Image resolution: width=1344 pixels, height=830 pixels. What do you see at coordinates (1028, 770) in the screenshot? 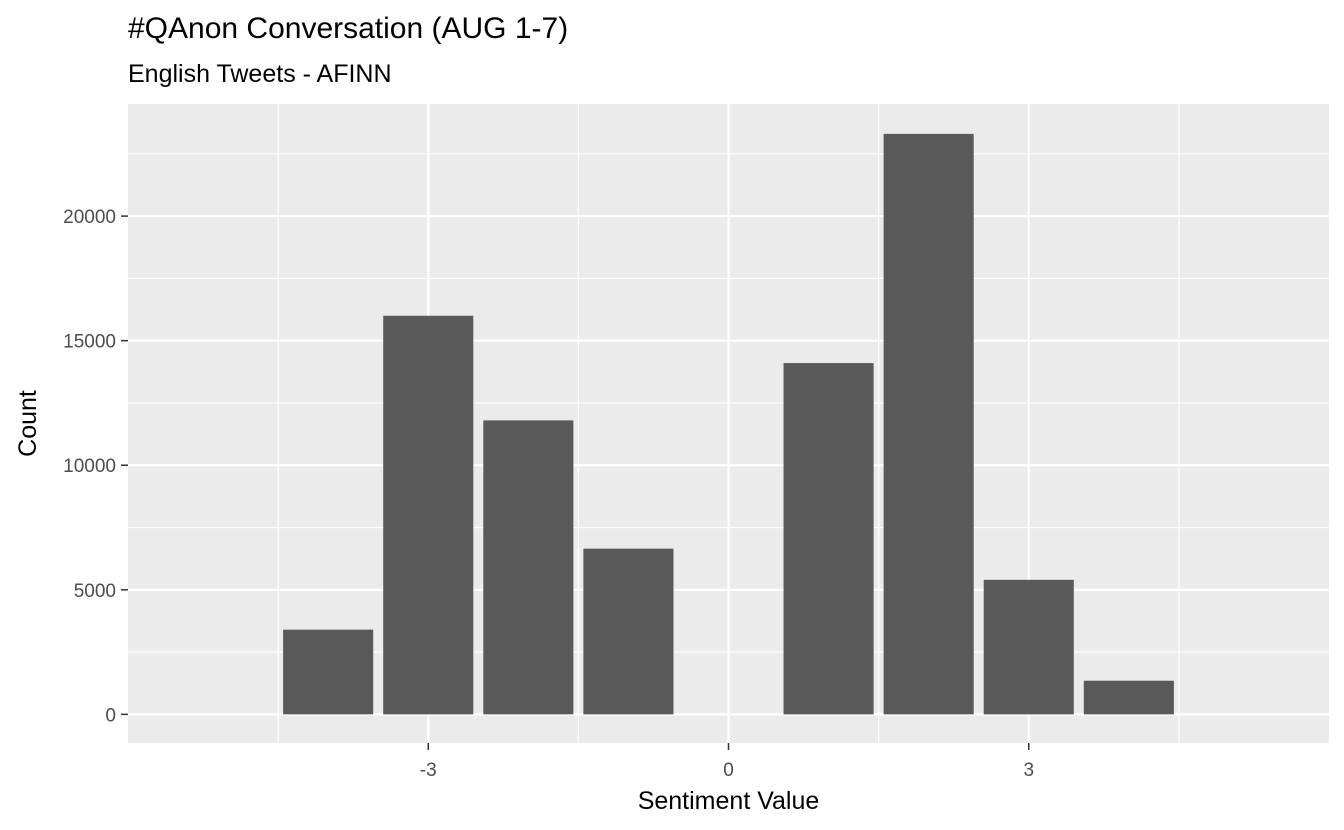
I see `x-tick-label: 3` at bounding box center [1028, 770].